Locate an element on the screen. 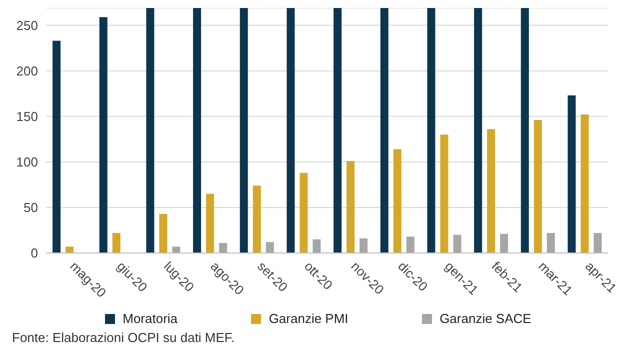  y-tick-label: 0 is located at coordinates (34, 253).